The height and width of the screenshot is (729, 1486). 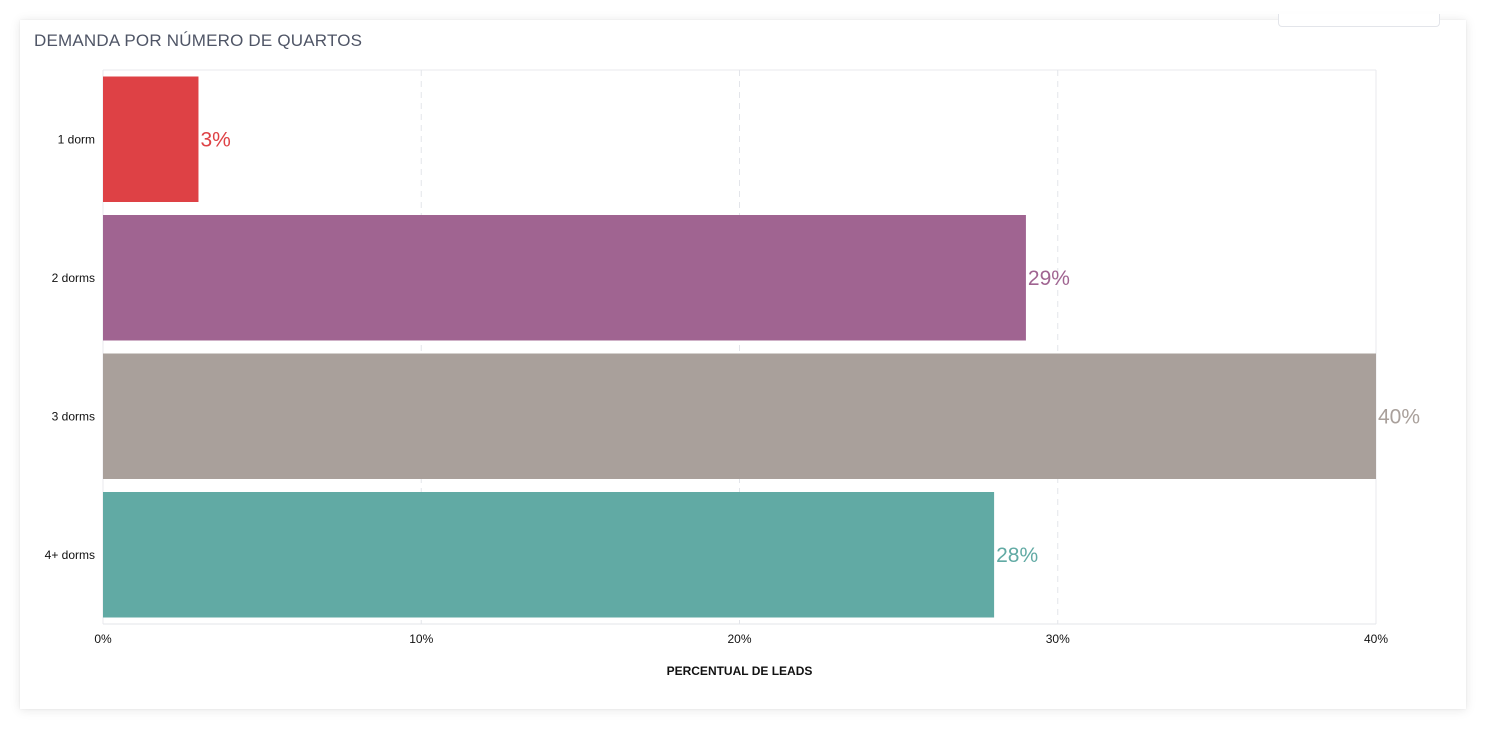 What do you see at coordinates (1049, 278) in the screenshot?
I see `bar-value-label: 29%` at bounding box center [1049, 278].